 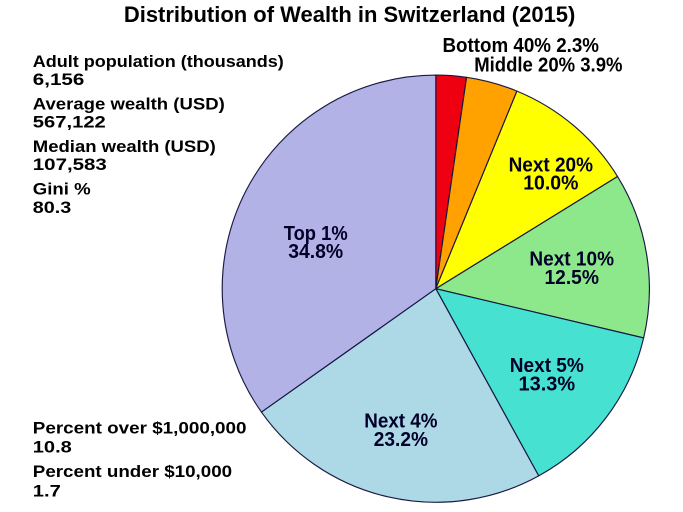 What do you see at coordinates (52, 208) in the screenshot?
I see `svg-text: 80.3` at bounding box center [52, 208].